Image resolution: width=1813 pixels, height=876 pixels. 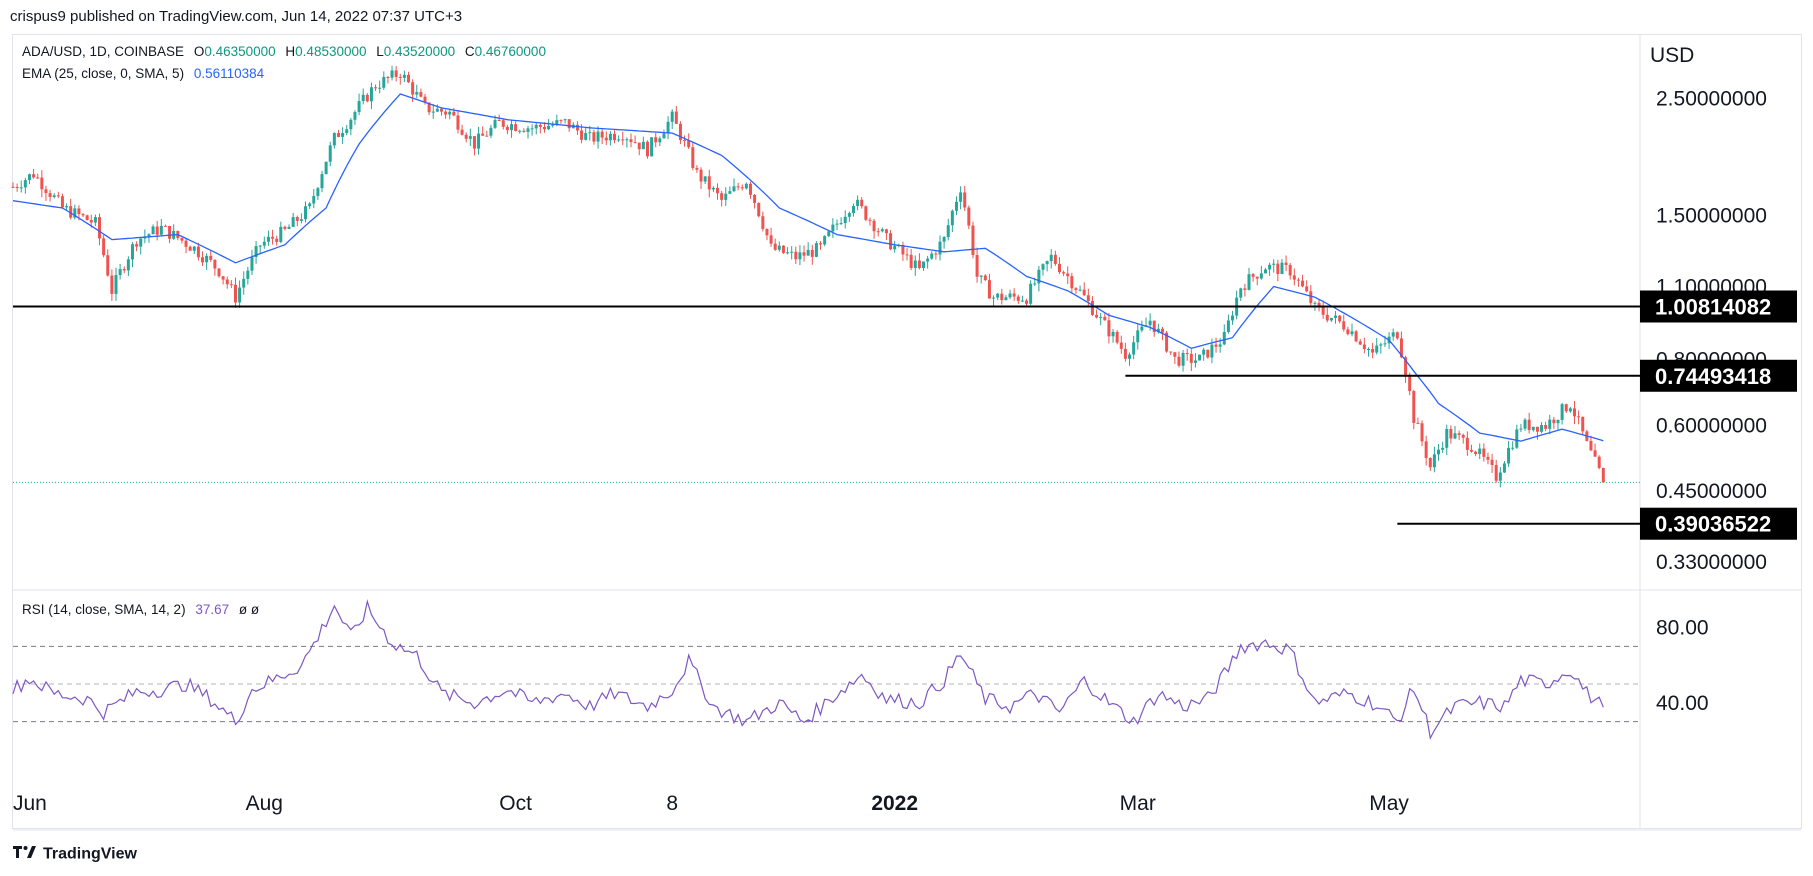 What do you see at coordinates (331, 51) in the screenshot?
I see `high-value: 0.48530000` at bounding box center [331, 51].